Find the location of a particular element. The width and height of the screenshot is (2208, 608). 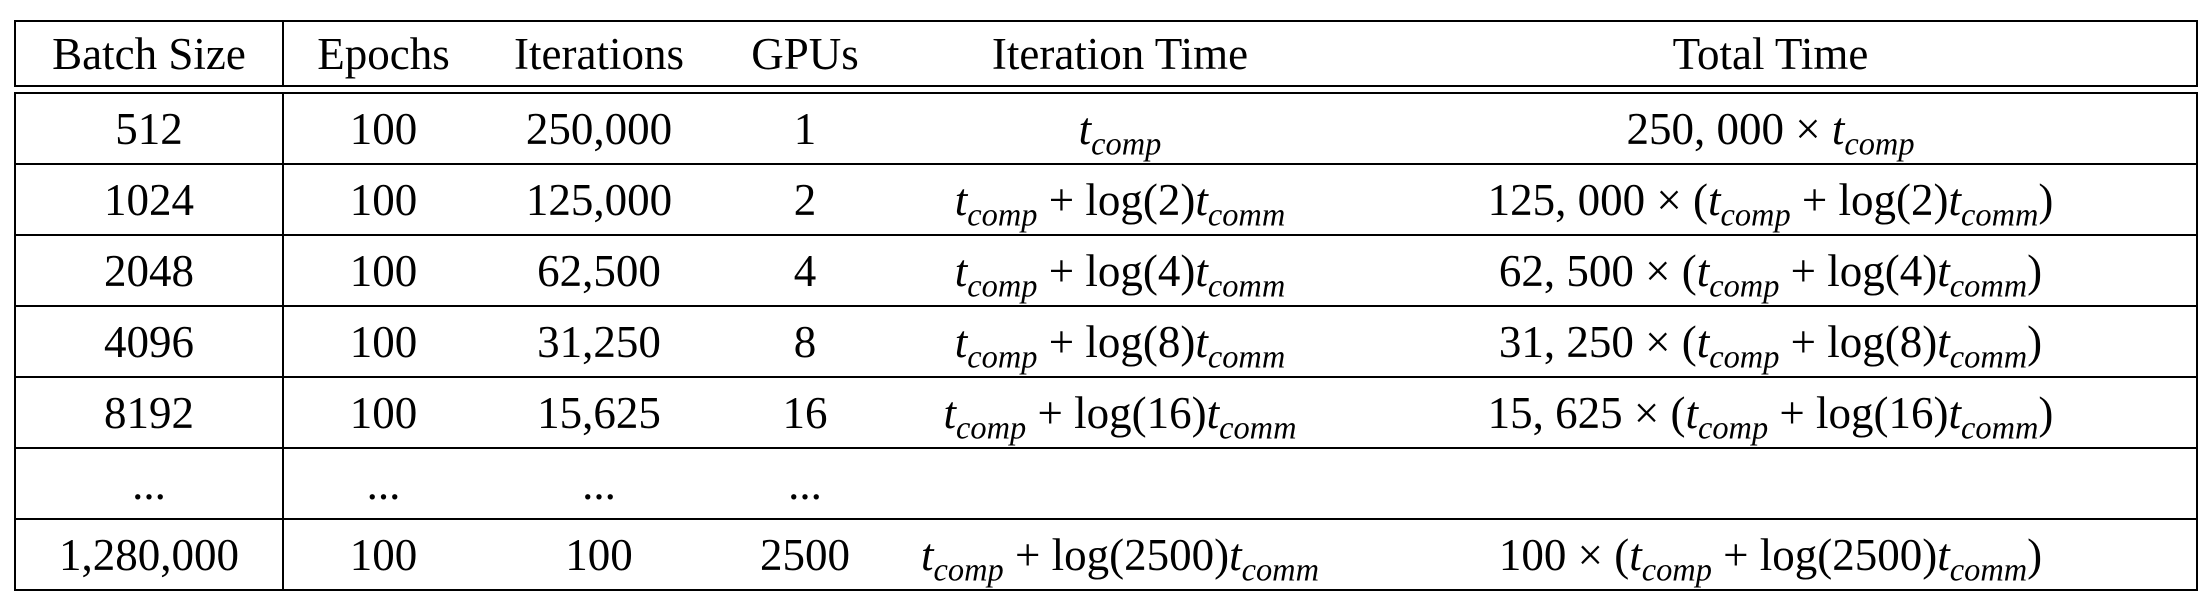

cell-total-time: 100 × (tcomp + log(2500)tcomm) is located at coordinates (1771, 554).